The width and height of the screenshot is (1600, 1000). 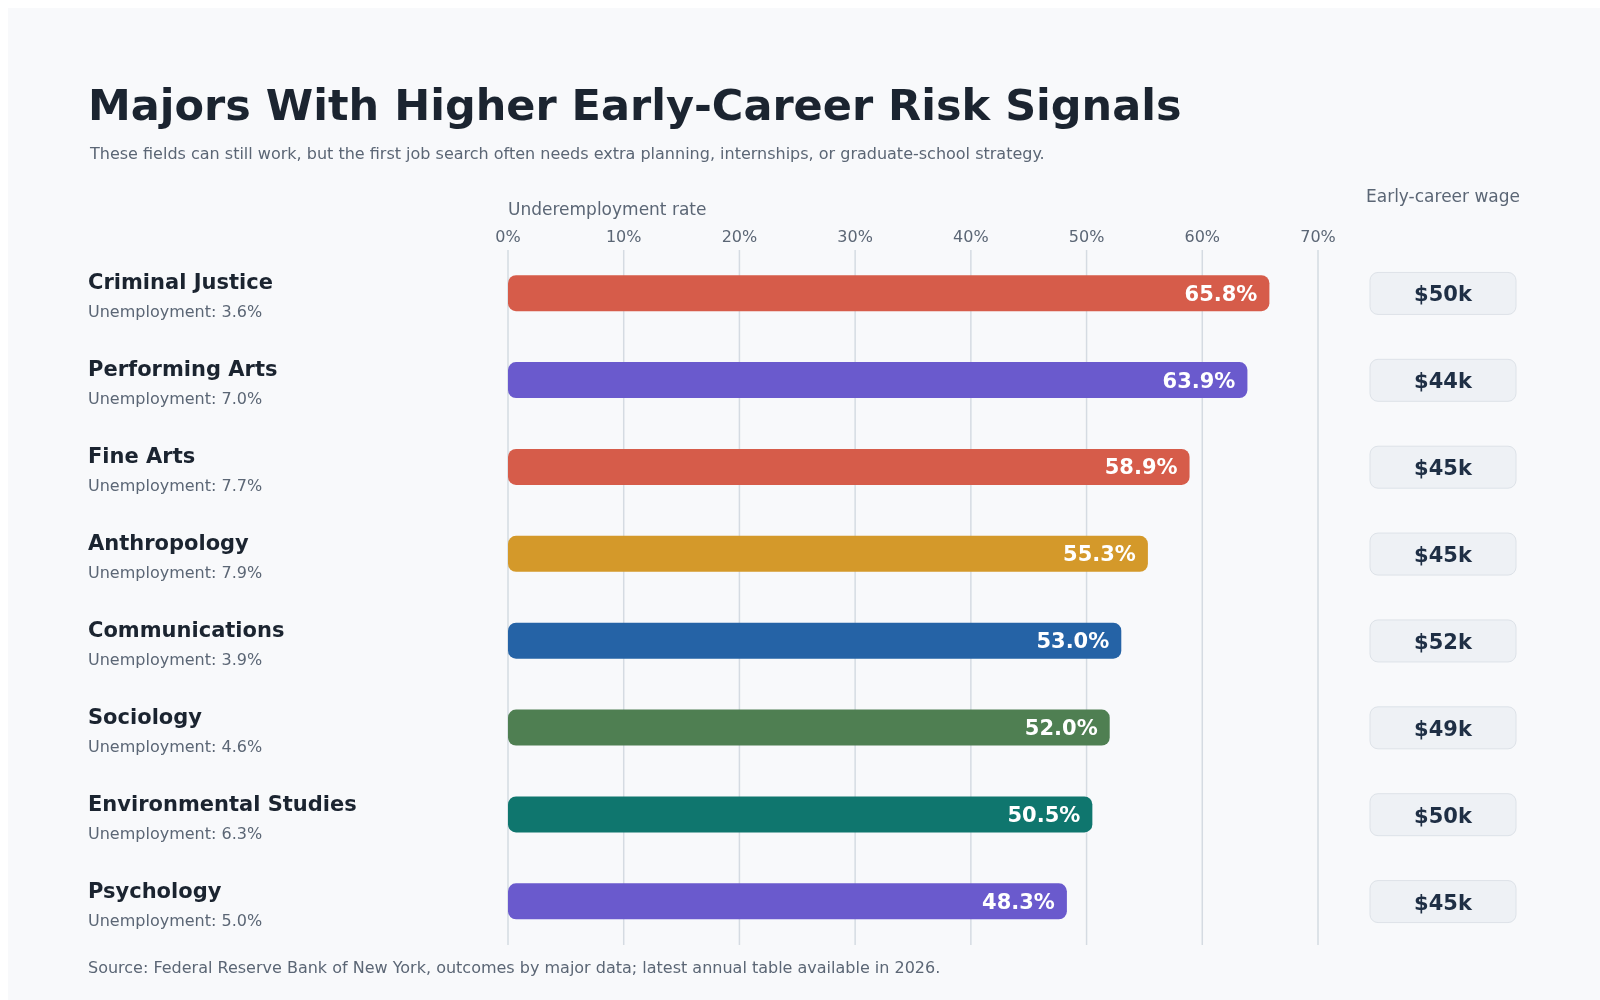 What do you see at coordinates (1099, 554) in the screenshot?
I see `data-label: 55.3%` at bounding box center [1099, 554].